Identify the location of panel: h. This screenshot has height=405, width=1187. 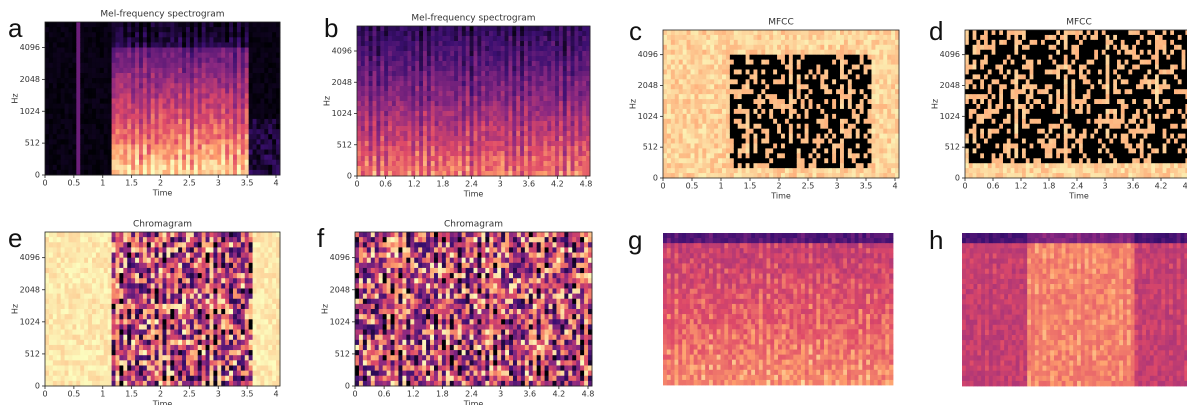
(1058, 306).